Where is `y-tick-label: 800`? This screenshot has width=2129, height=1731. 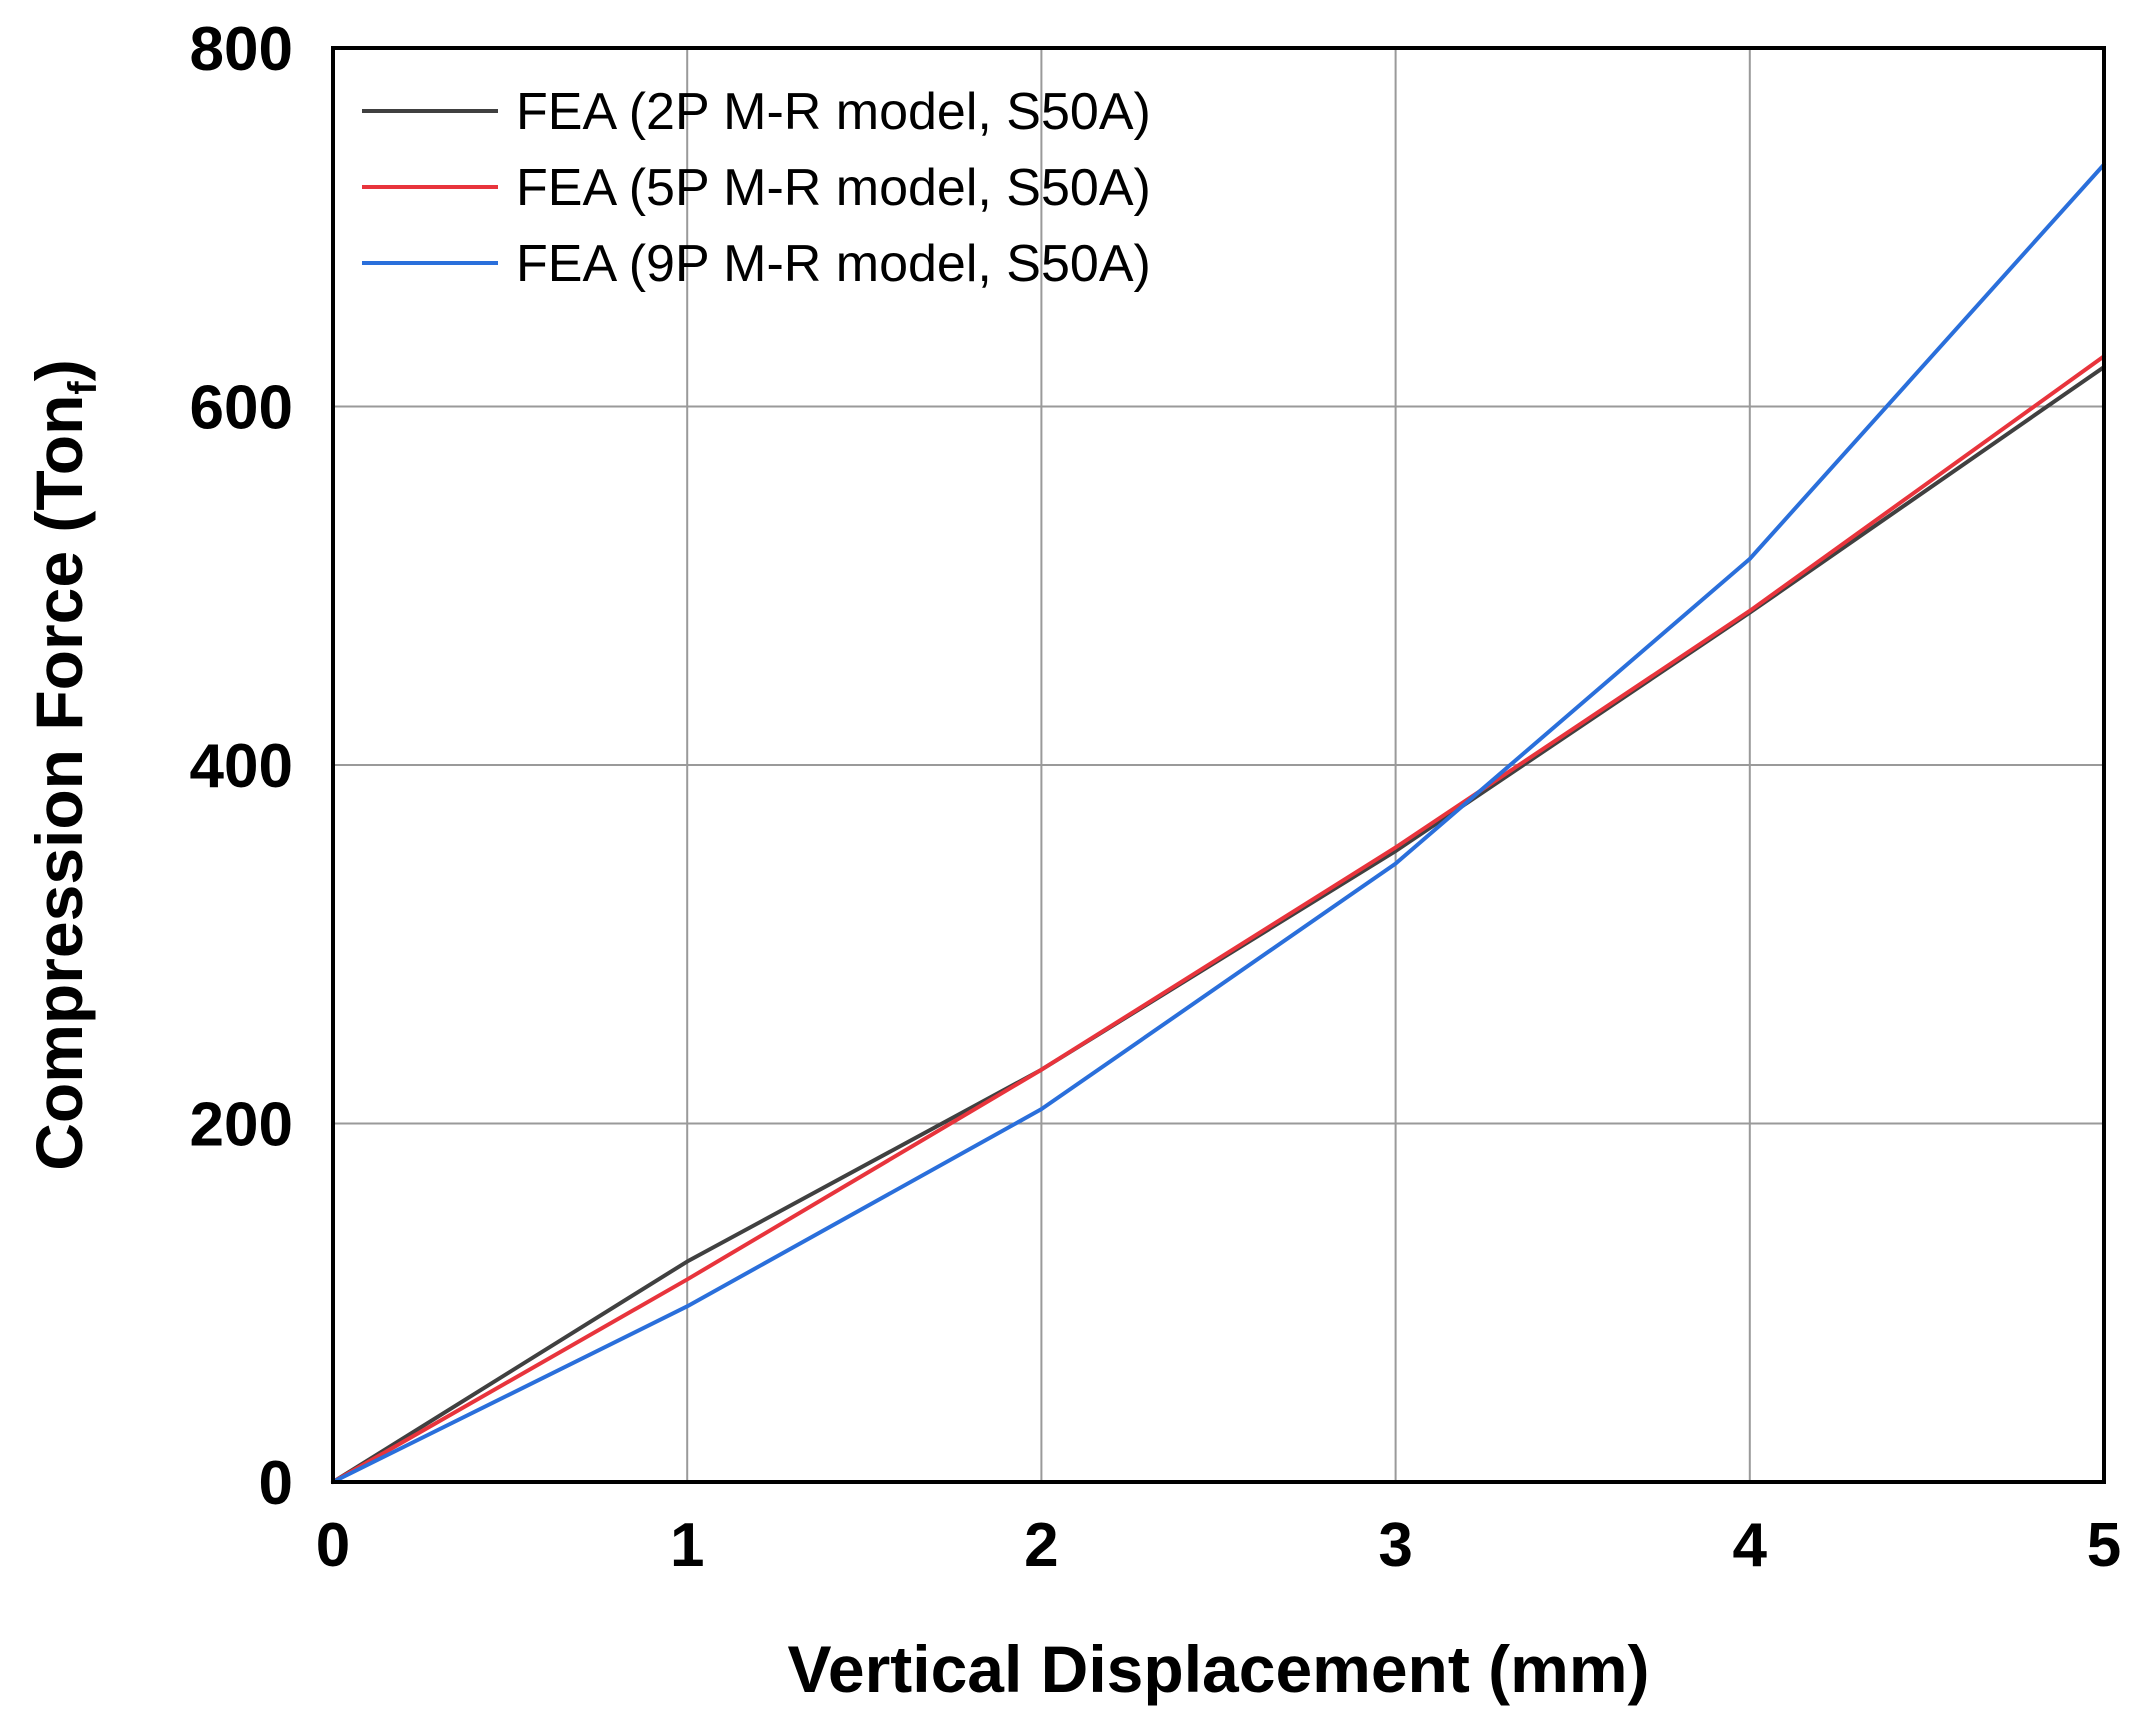 y-tick-label: 800 is located at coordinates (241, 49).